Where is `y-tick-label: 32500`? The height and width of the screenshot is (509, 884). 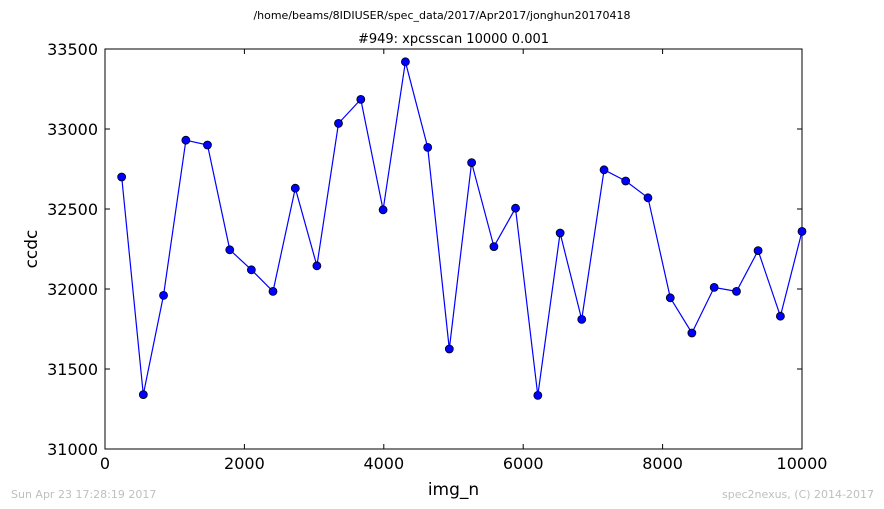 y-tick-label: 32500 is located at coordinates (72, 209).